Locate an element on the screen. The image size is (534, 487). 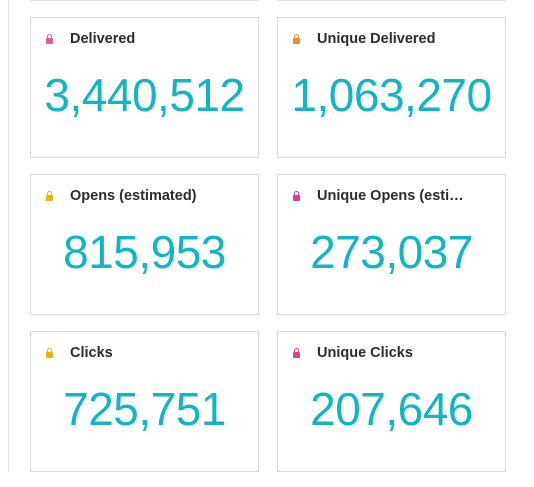
metric-tile-unique-clicks: Unique Clicks 207,646 is located at coordinates (391, 401).